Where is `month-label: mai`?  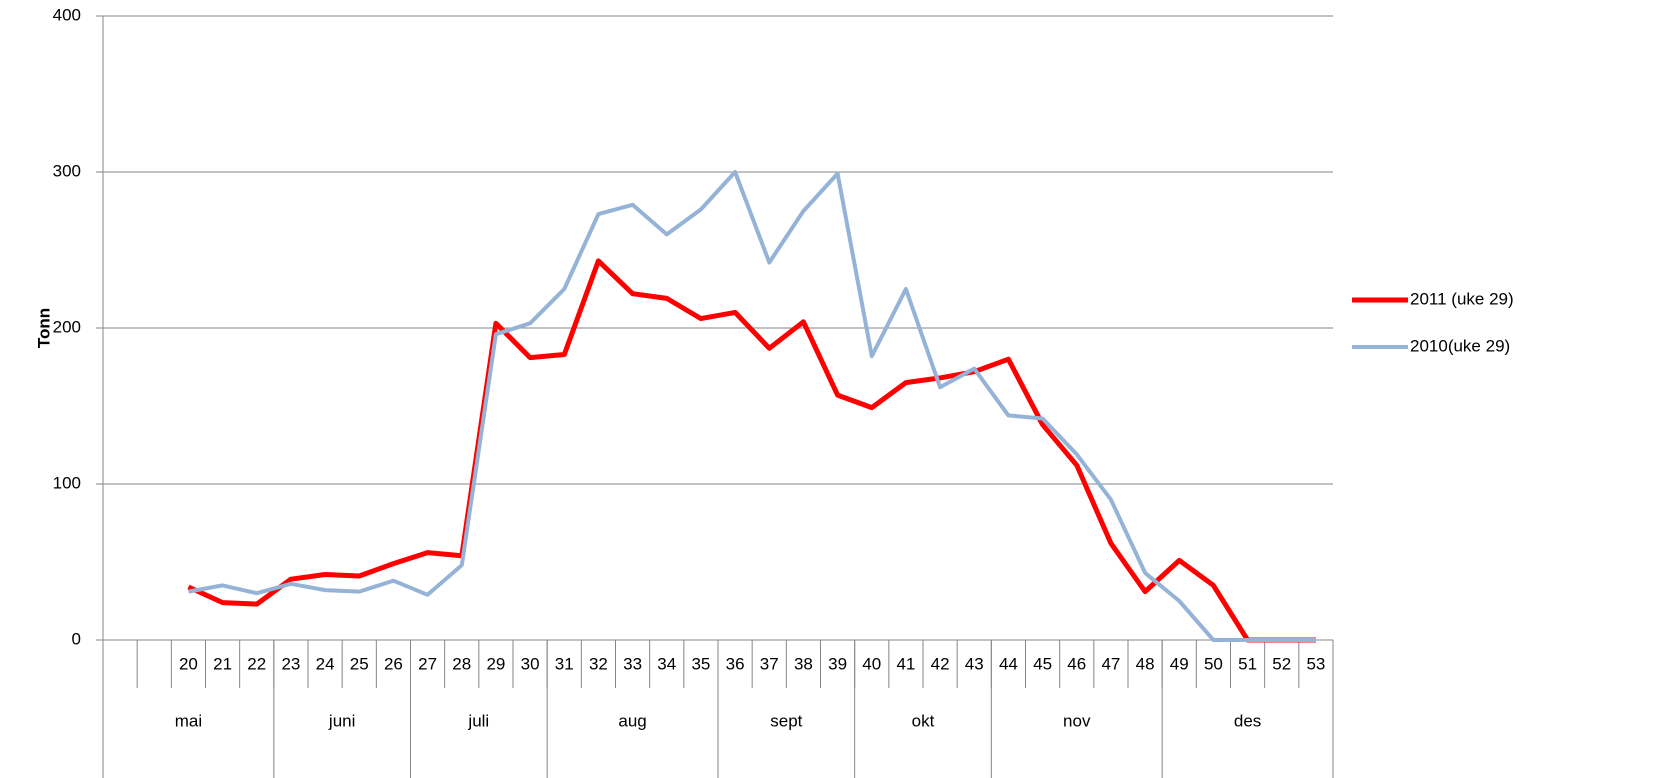
month-label: mai is located at coordinates (188, 720).